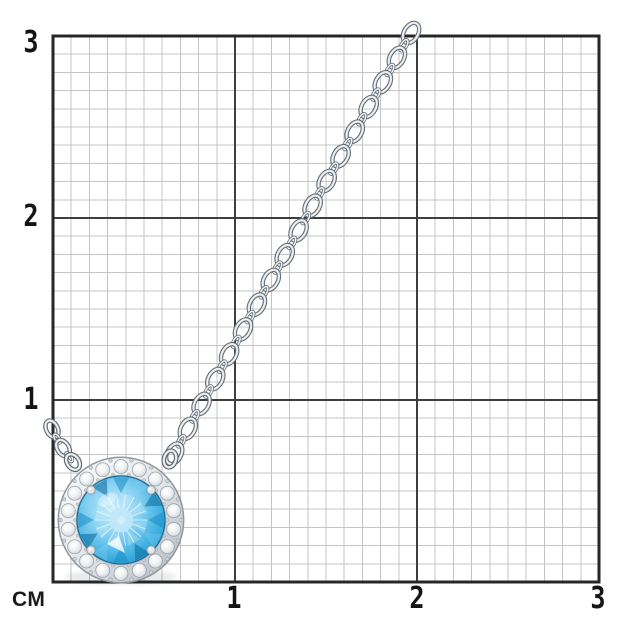  Describe the element at coordinates (598, 598) in the screenshot. I see `x-axis-label-3cm: 3` at that location.